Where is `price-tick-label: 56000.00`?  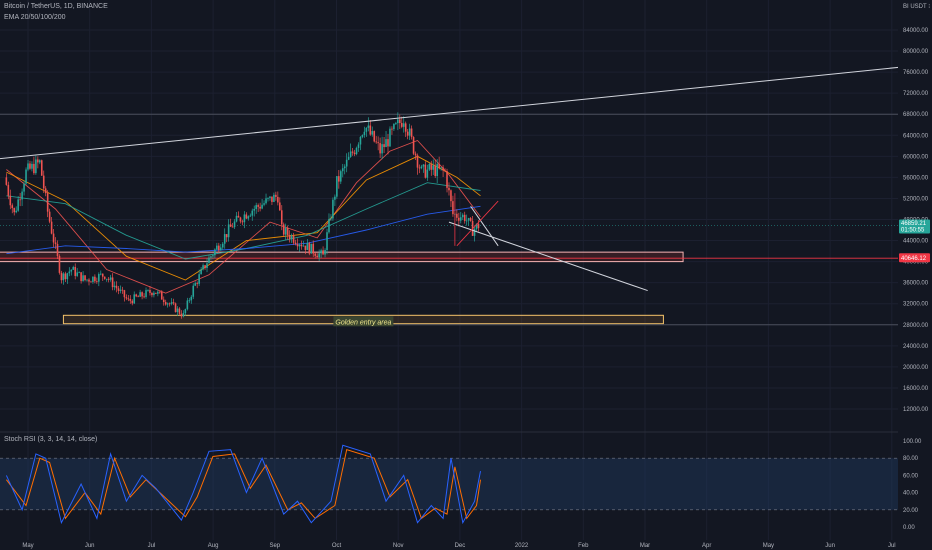 price-tick-label: 56000.00 is located at coordinates (916, 178).